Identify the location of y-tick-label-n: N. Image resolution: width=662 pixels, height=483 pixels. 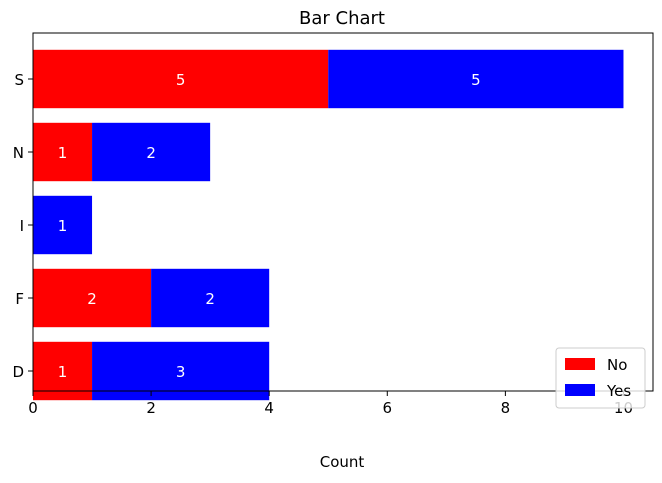
(18, 153).